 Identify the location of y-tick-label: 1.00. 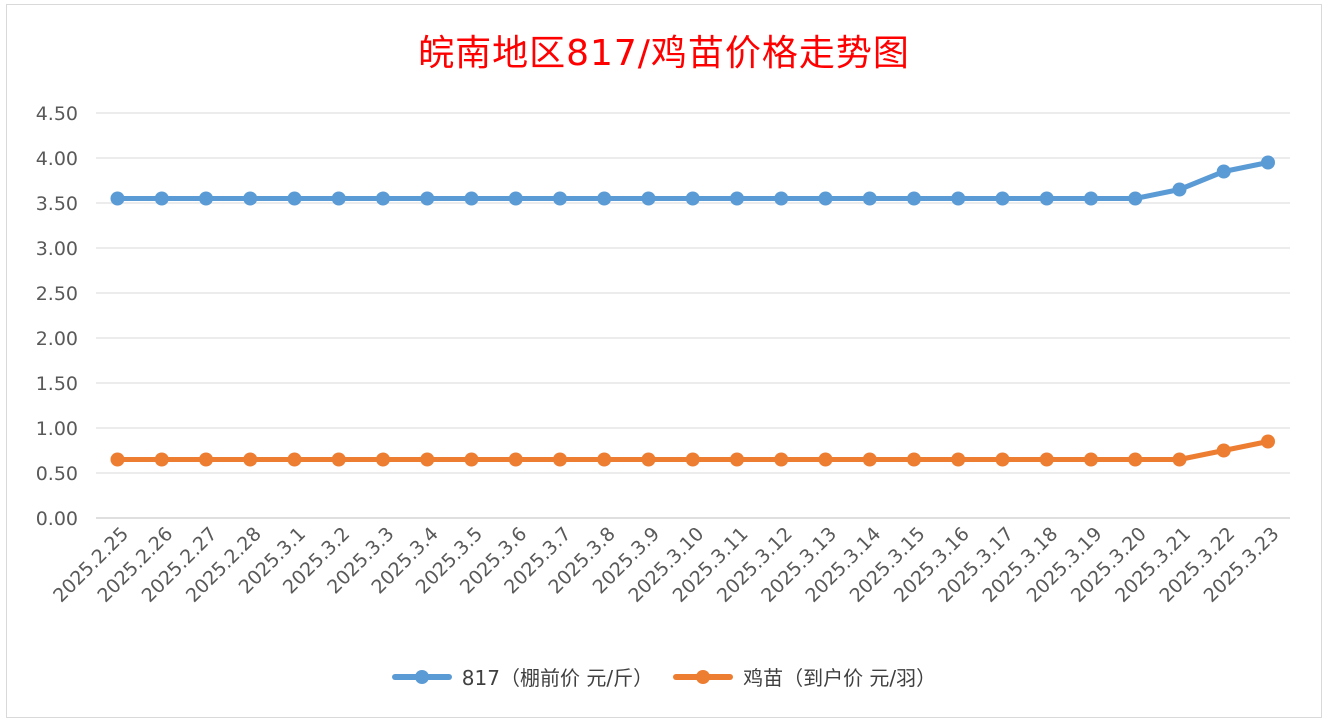
(57, 429).